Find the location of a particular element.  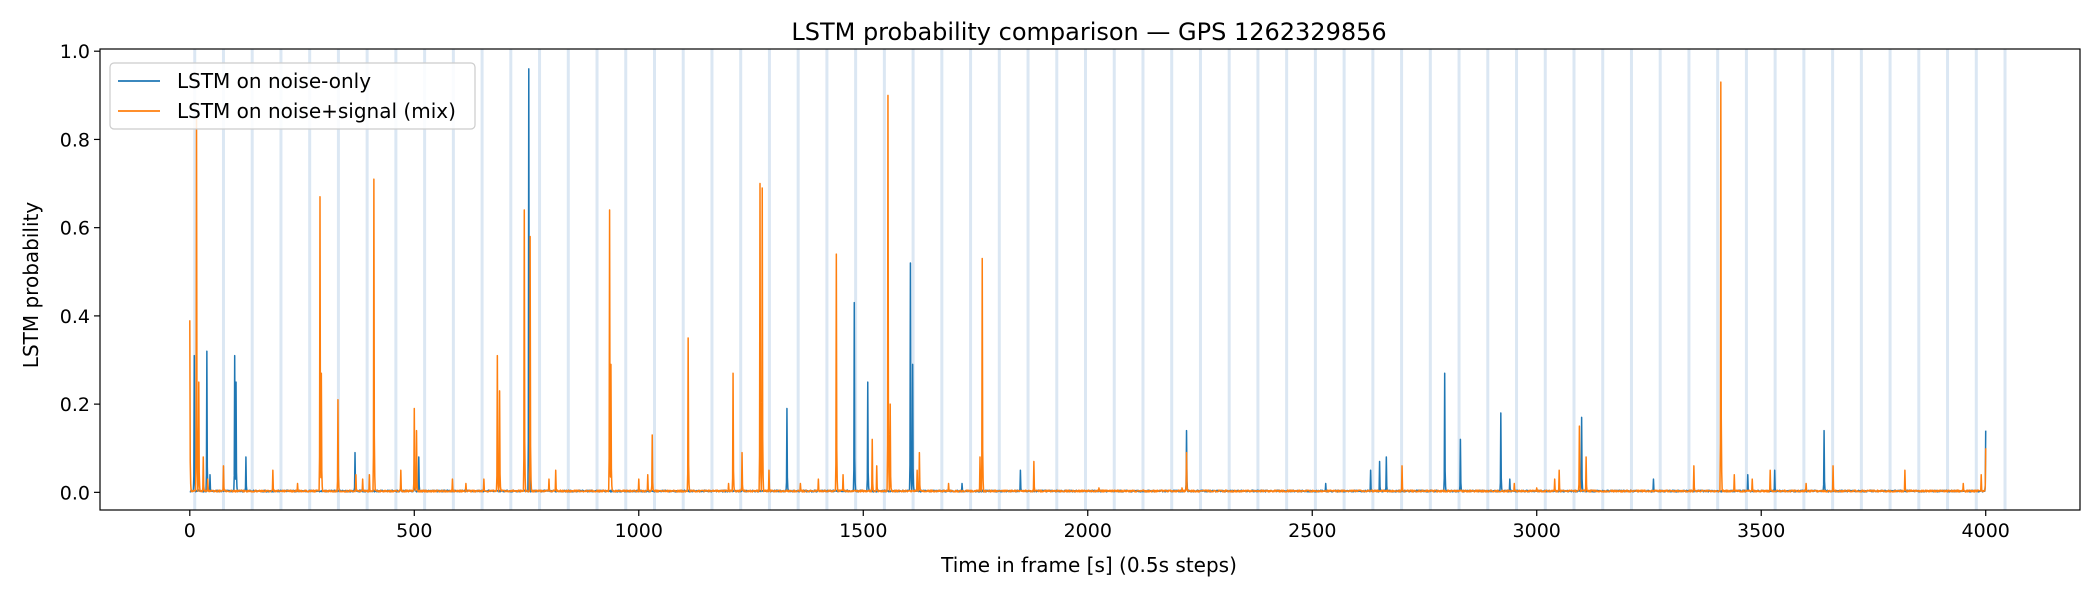

legend-label-mix: LSTM on noise+signal (mix) is located at coordinates (316, 111).